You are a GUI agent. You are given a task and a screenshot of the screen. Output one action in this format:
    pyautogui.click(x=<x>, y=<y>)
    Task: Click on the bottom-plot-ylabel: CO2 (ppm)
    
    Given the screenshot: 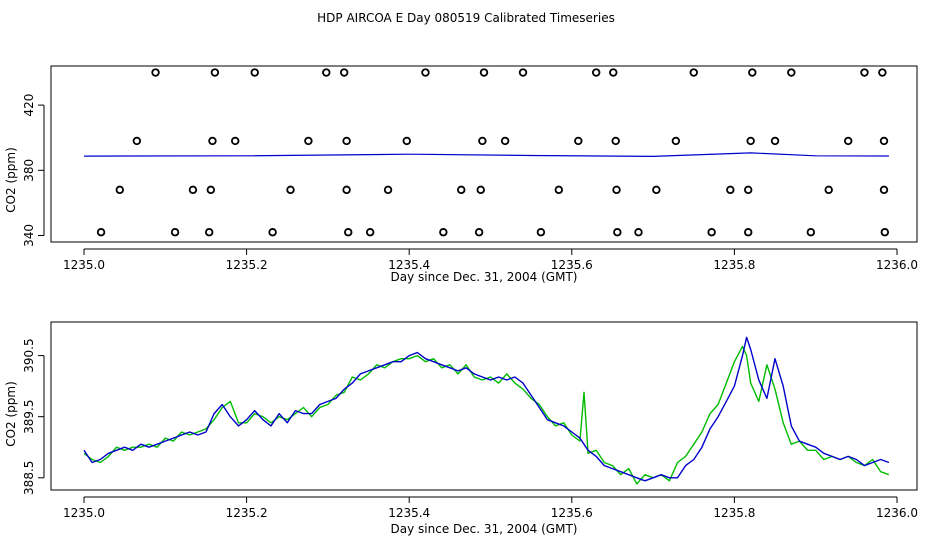 What is the action you would take?
    pyautogui.click(x=11, y=414)
    